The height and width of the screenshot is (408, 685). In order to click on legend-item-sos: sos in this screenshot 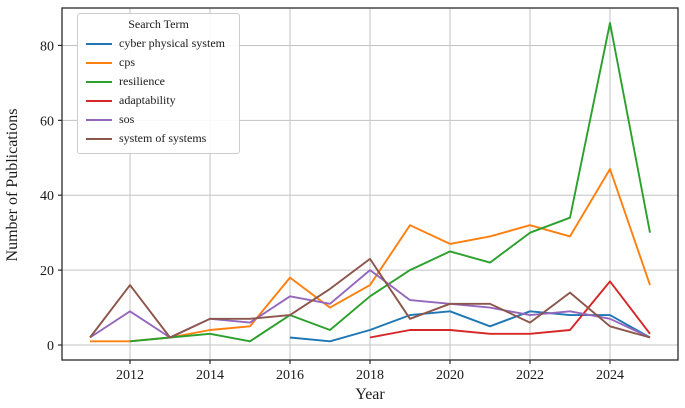, I will do `click(158, 119)`.